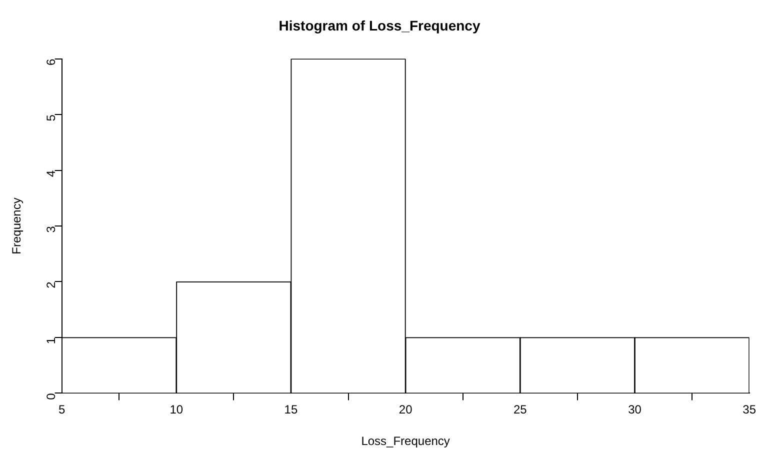 The width and height of the screenshot is (759, 457). Describe the element at coordinates (379, 25) in the screenshot. I see `chart-title: Histogram of Loss_Frequency` at that location.